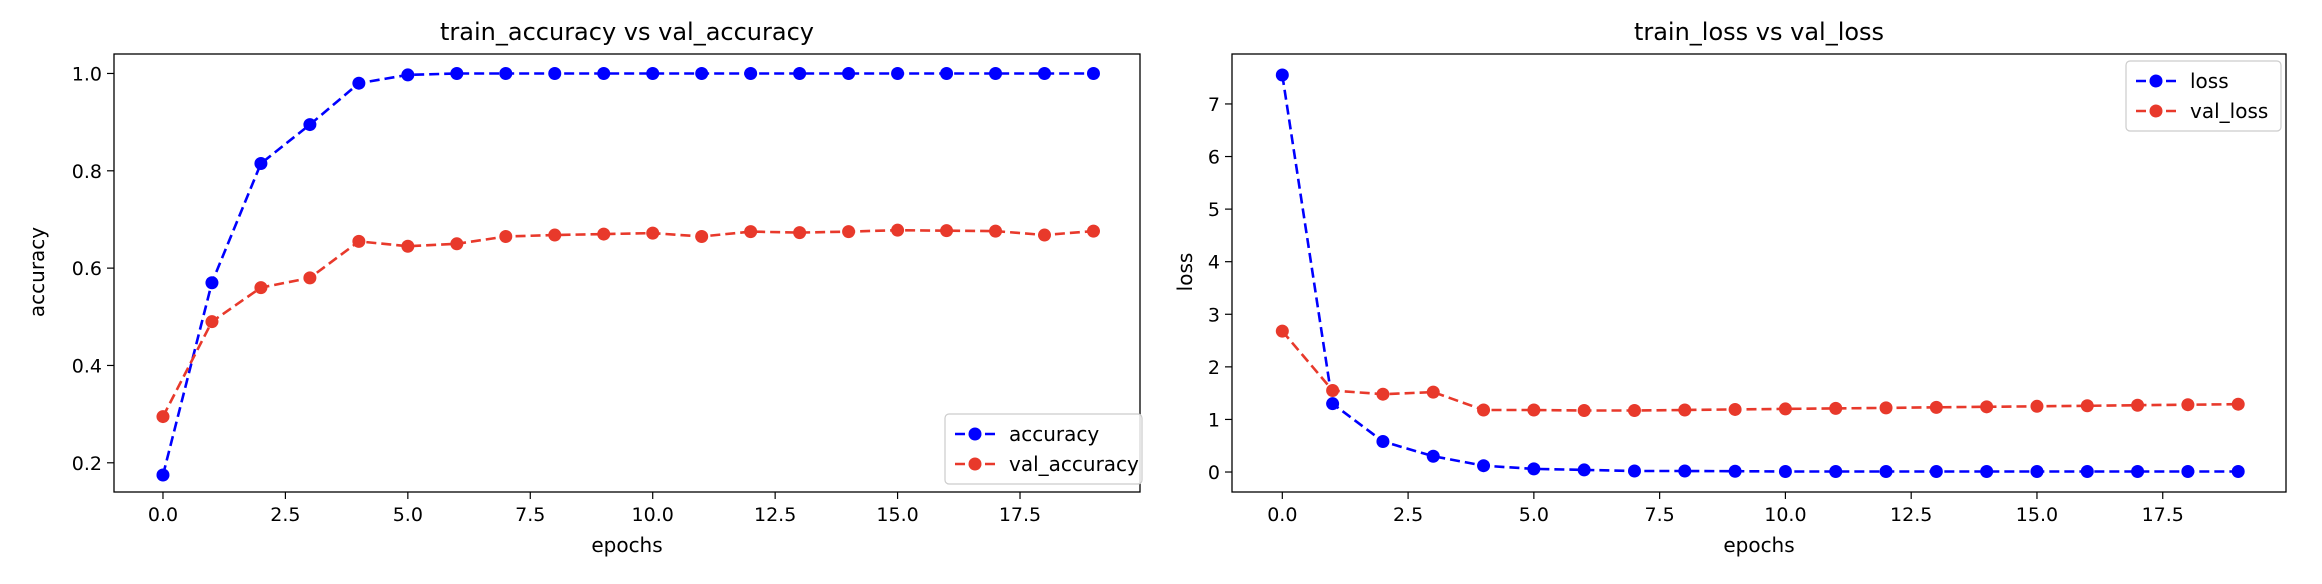 This screenshot has height=584, width=2322. Describe the element at coordinates (1214, 368) in the screenshot. I see `y-tick-label: 2` at that location.